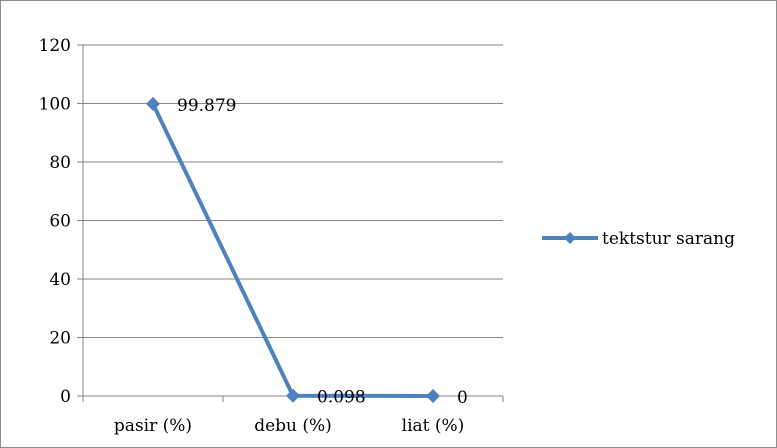 This screenshot has width=777, height=448. I want to click on data-label: 99.879, so click(206, 106).